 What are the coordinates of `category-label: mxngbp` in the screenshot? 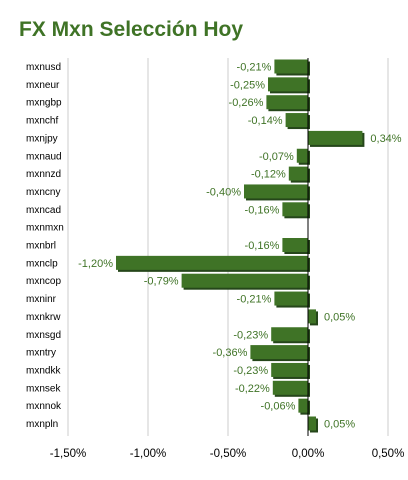 It's located at (44, 103).